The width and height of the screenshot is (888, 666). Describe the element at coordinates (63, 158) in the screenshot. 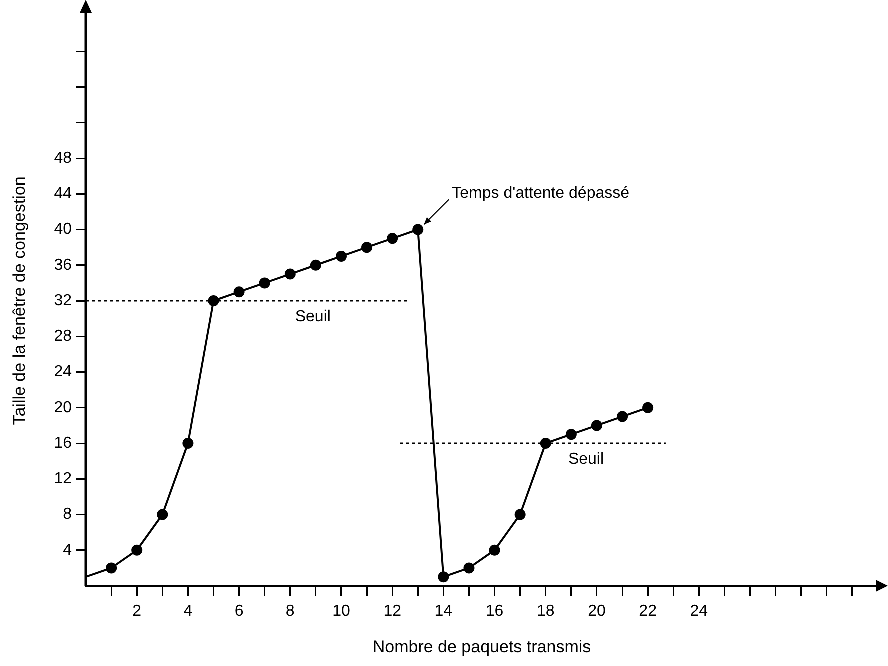

I see `y-tick-label: 48` at that location.